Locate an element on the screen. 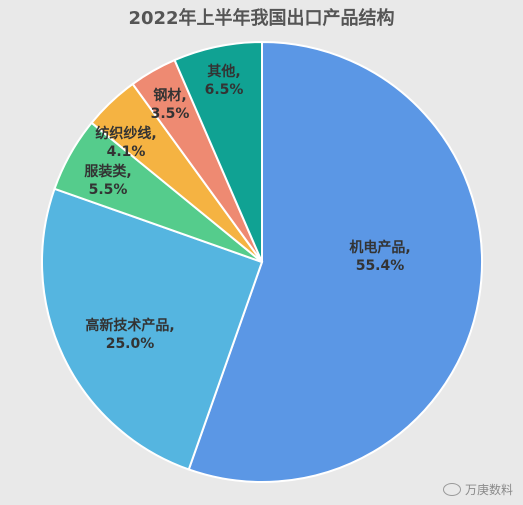 This screenshot has width=523, height=505. slice-value-label: 3.5% is located at coordinates (170, 114).